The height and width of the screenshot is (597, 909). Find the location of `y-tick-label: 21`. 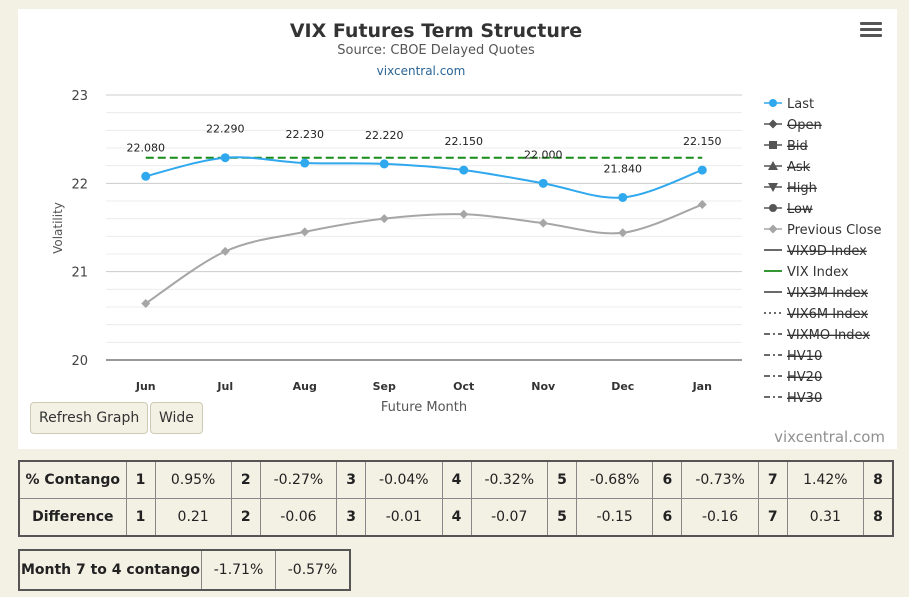

y-tick-label: 21 is located at coordinates (79, 273).